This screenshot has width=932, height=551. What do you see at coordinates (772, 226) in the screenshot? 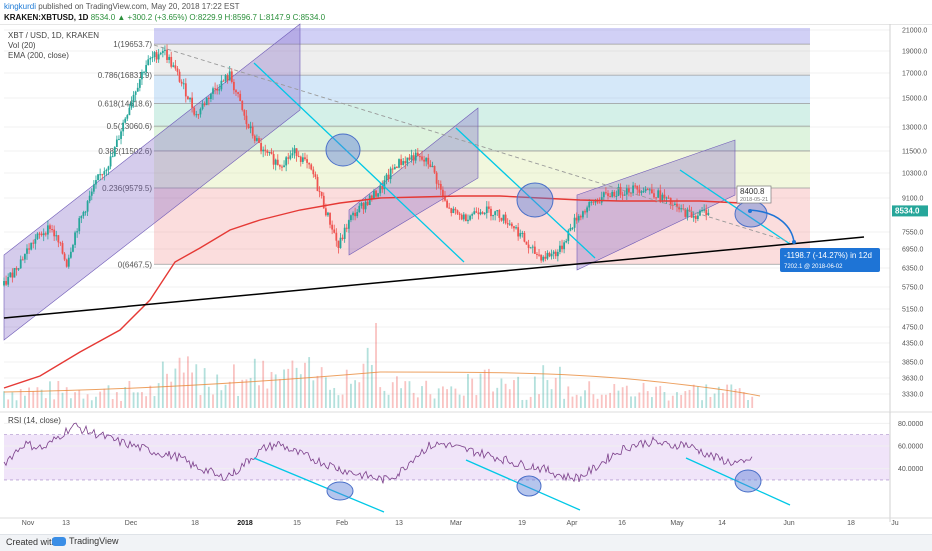
I see `projection-arrow` at bounding box center [772, 226].